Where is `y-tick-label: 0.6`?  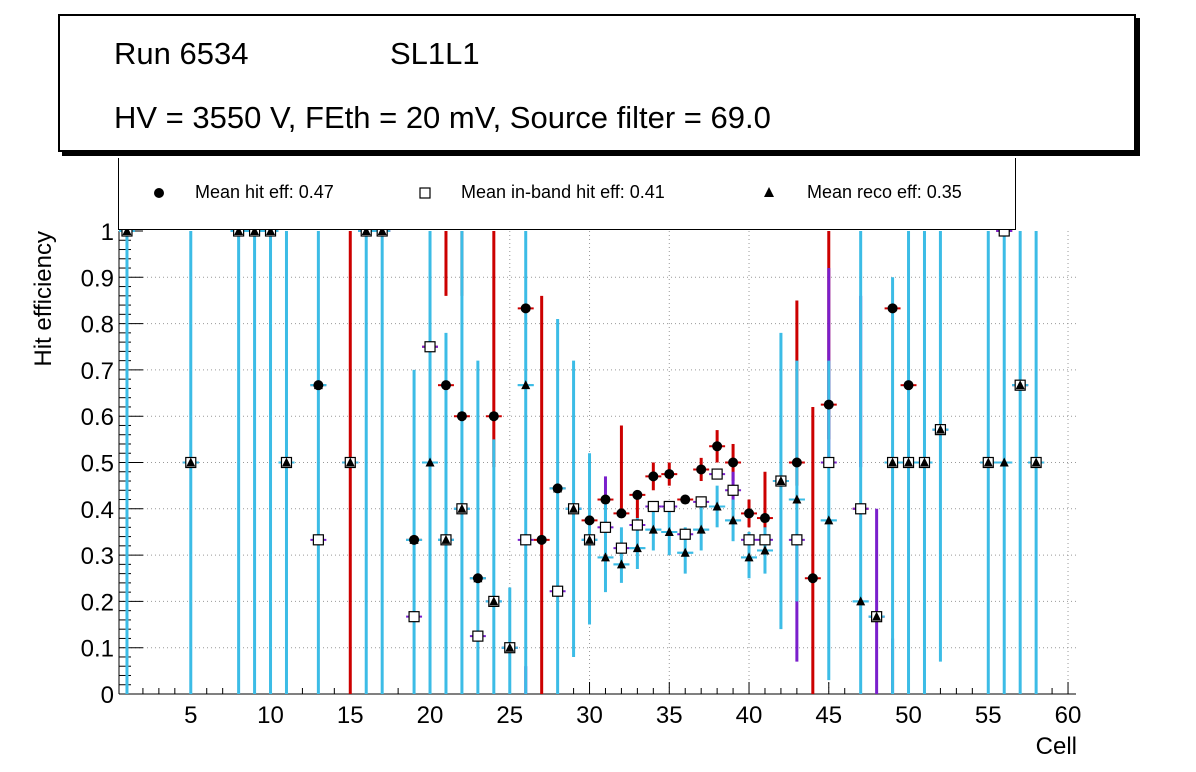
y-tick-label: 0.6 is located at coordinates (97, 417).